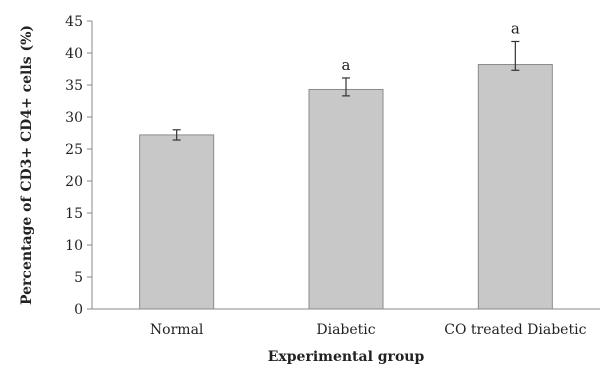 The height and width of the screenshot is (369, 605). What do you see at coordinates (27, 165) in the screenshot?
I see `y-axis-title: Percentage of CD3+ CD4+ cells (%)` at bounding box center [27, 165].